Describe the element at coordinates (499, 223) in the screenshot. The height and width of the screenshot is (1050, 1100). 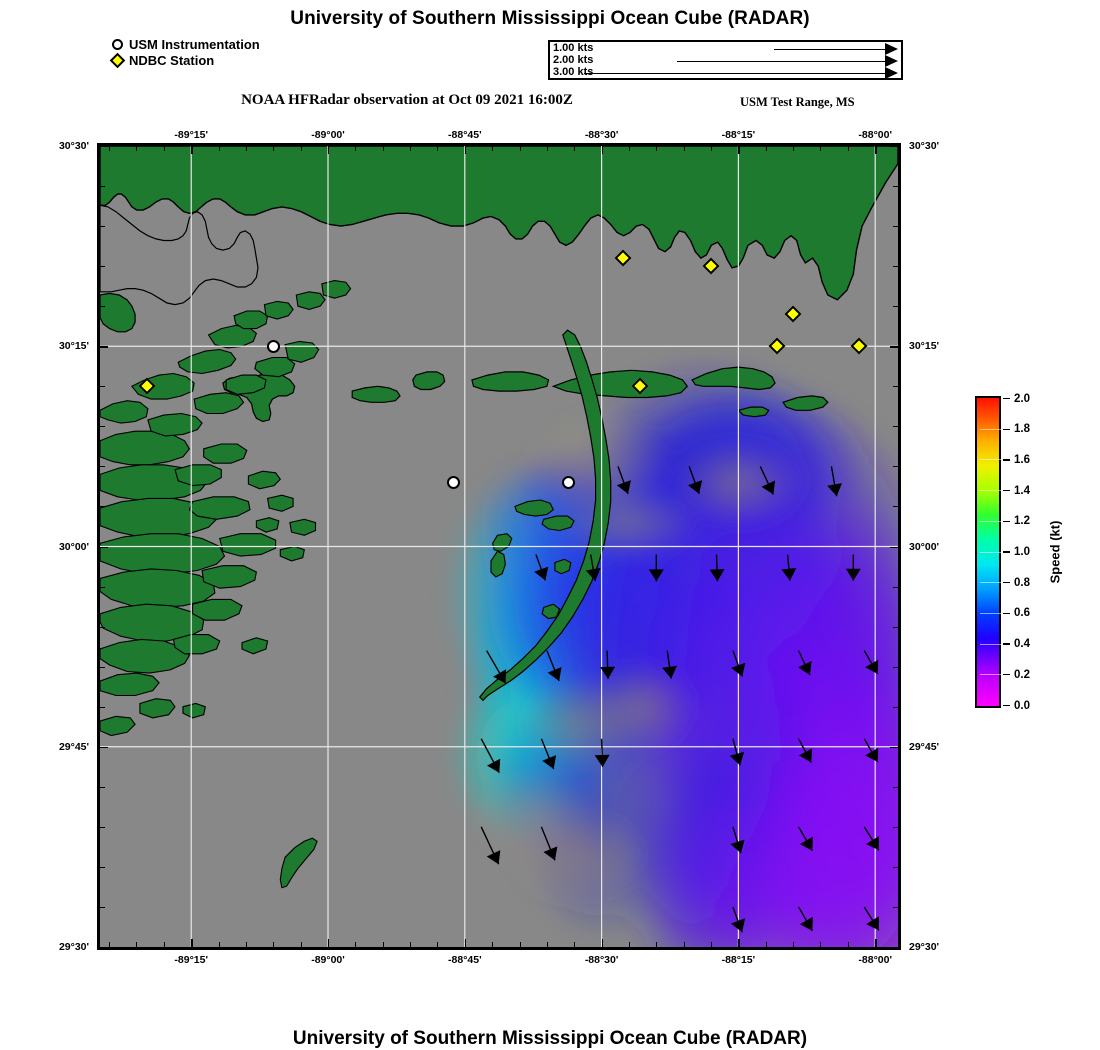
I see `mainland-coast` at that location.